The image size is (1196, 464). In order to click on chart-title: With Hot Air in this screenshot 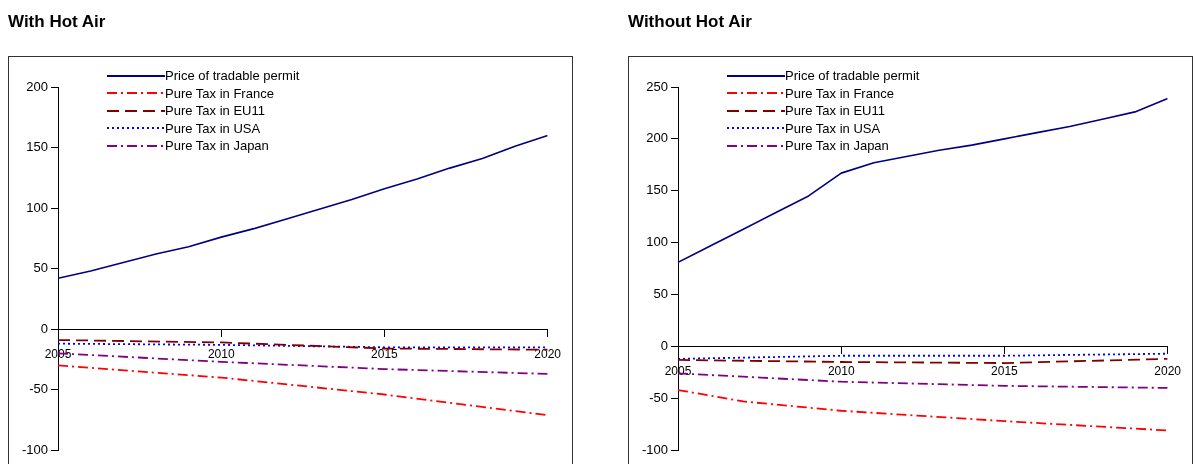, I will do `click(57, 22)`.